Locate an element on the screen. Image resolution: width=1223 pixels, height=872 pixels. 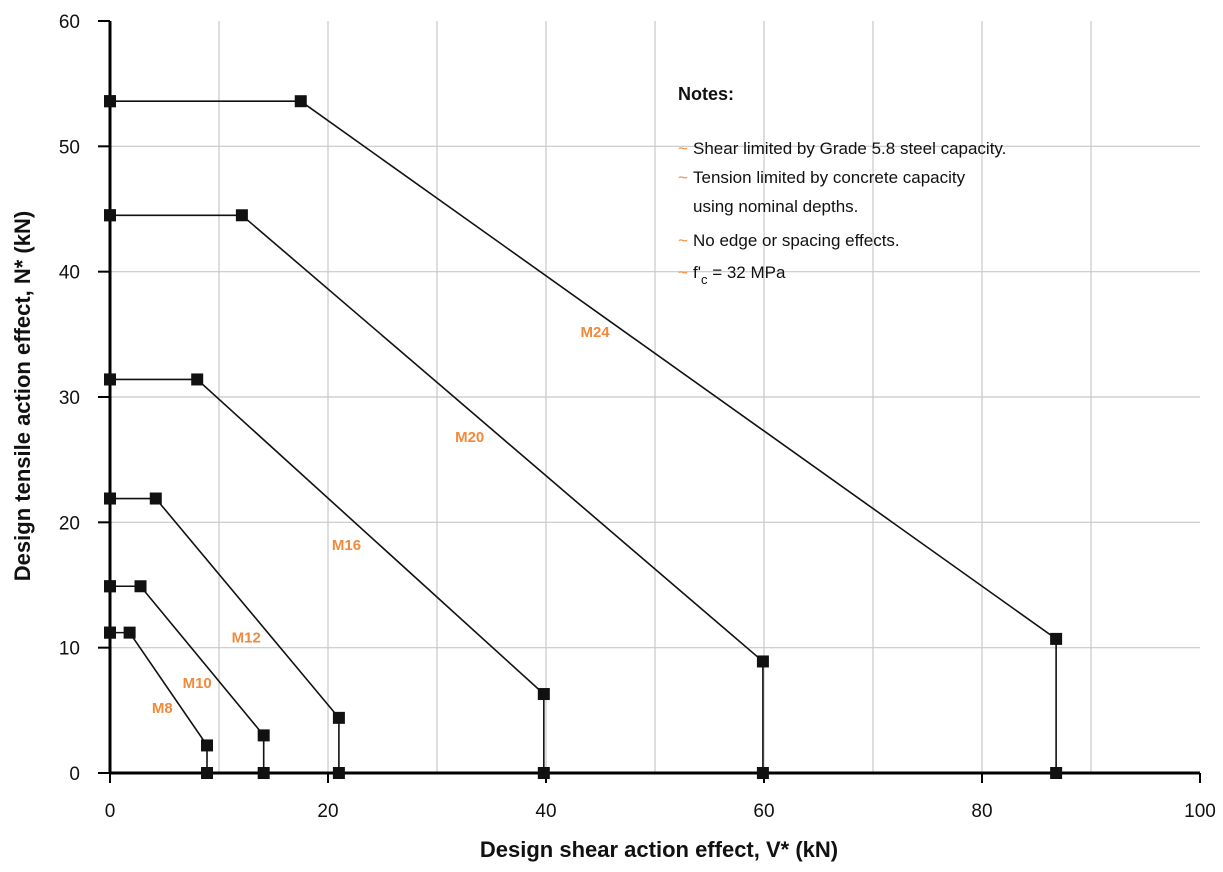
y-tick-label: 50 is located at coordinates (69, 147).